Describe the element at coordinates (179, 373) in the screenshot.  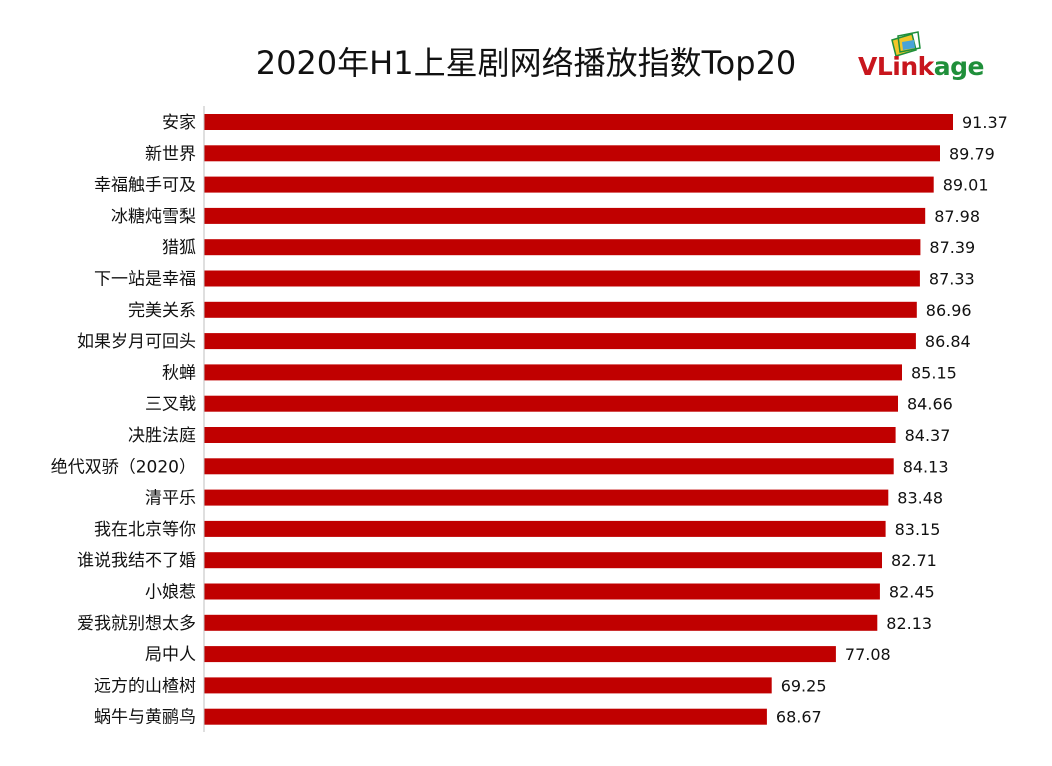
I see `category-label: 秋蝉` at that location.